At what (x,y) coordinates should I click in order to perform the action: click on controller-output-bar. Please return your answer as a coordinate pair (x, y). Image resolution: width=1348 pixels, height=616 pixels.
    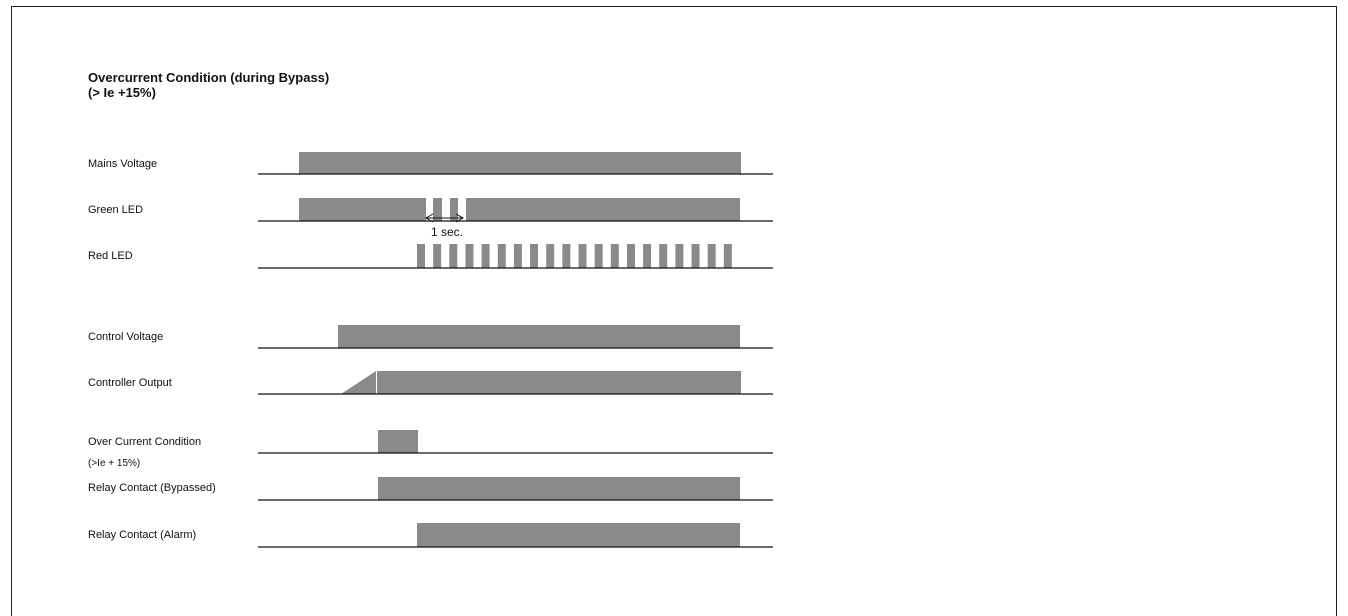
    Looking at the image, I should click on (559, 382).